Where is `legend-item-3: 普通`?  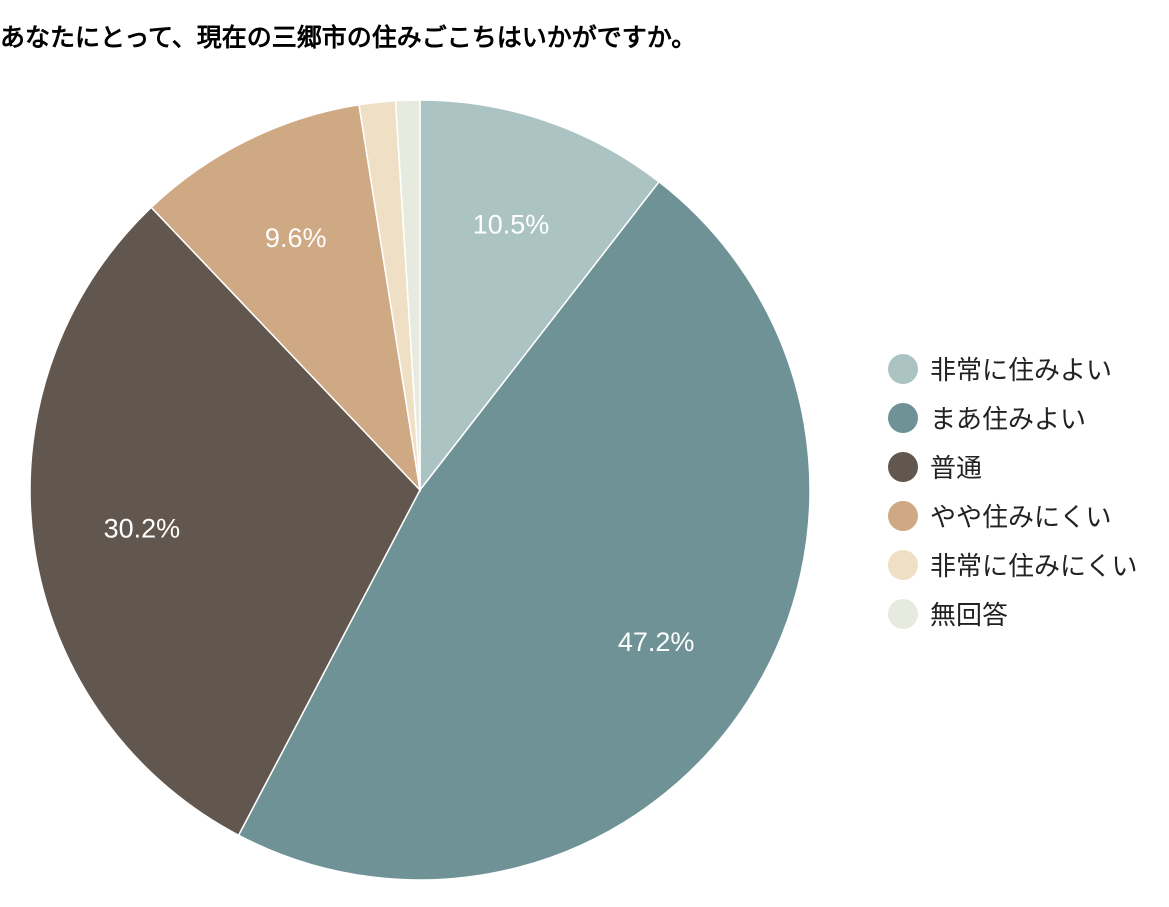 legend-item-3: 普通 is located at coordinates (1012, 466).